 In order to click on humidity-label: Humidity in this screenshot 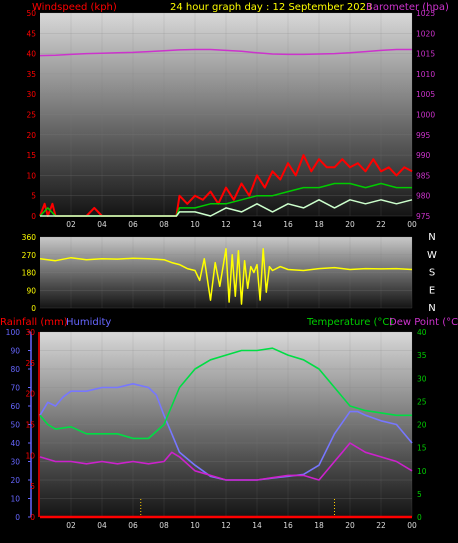, I will do `click(88, 322)`.